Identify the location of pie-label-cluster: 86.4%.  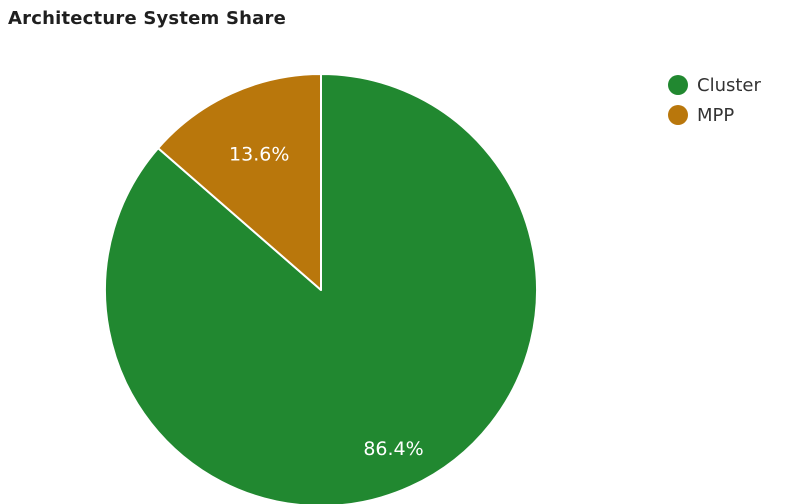
(393, 449).